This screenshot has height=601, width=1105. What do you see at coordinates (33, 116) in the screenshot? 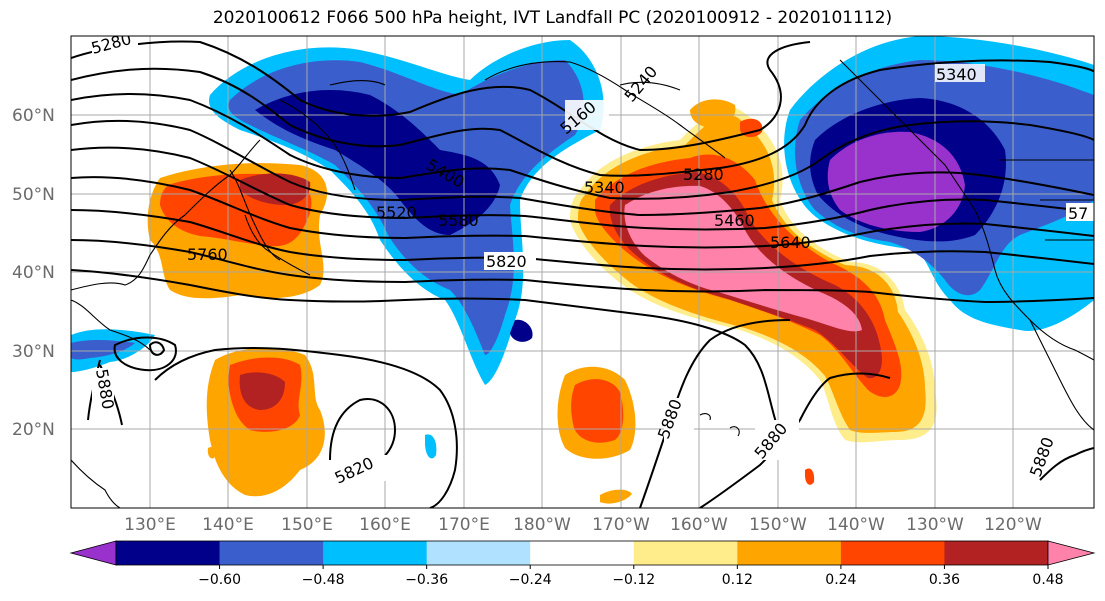
I see `lat-label: 60°N` at bounding box center [33, 116].